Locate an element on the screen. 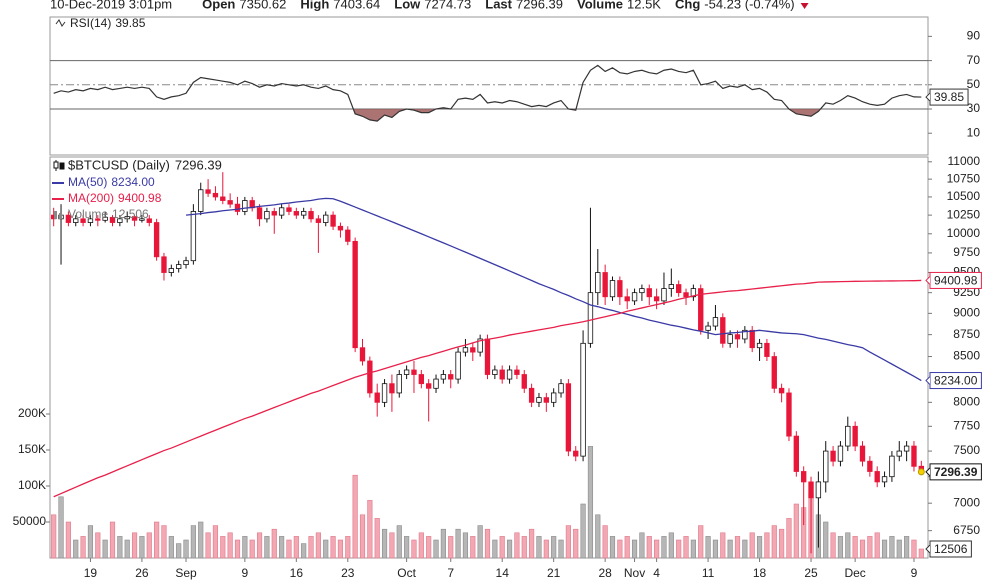 This screenshot has height=583, width=998. value-box-label: 39.85 is located at coordinates (949, 97).